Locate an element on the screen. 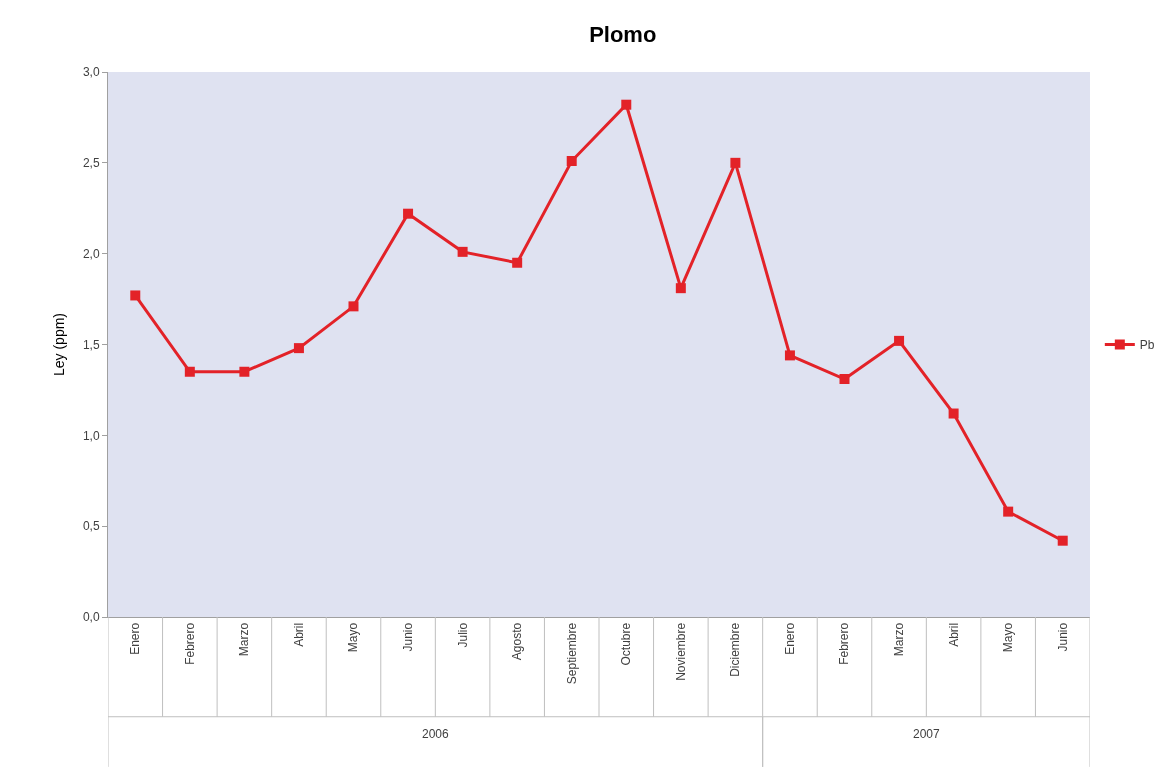  text: 2006 is located at coordinates (436, 734).